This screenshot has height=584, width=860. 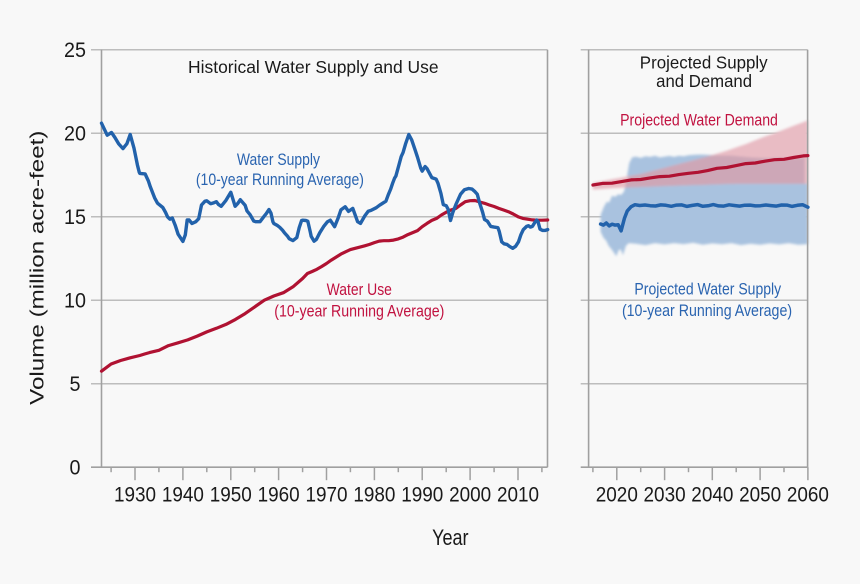 What do you see at coordinates (135, 495) in the screenshot?
I see `svg-text: 1930` at bounding box center [135, 495].